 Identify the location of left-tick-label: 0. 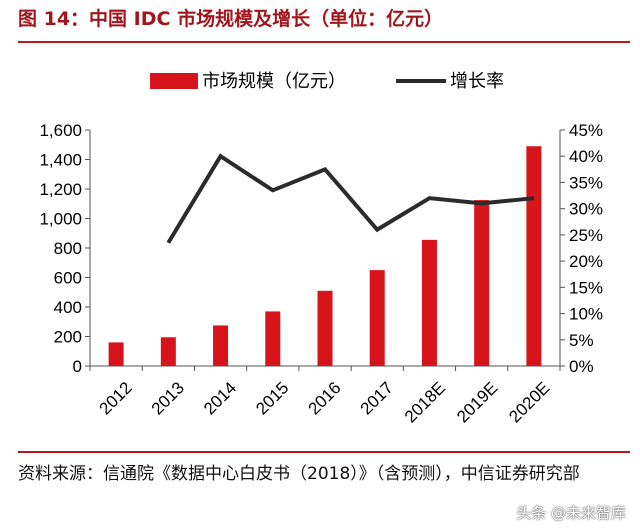
(77, 366).